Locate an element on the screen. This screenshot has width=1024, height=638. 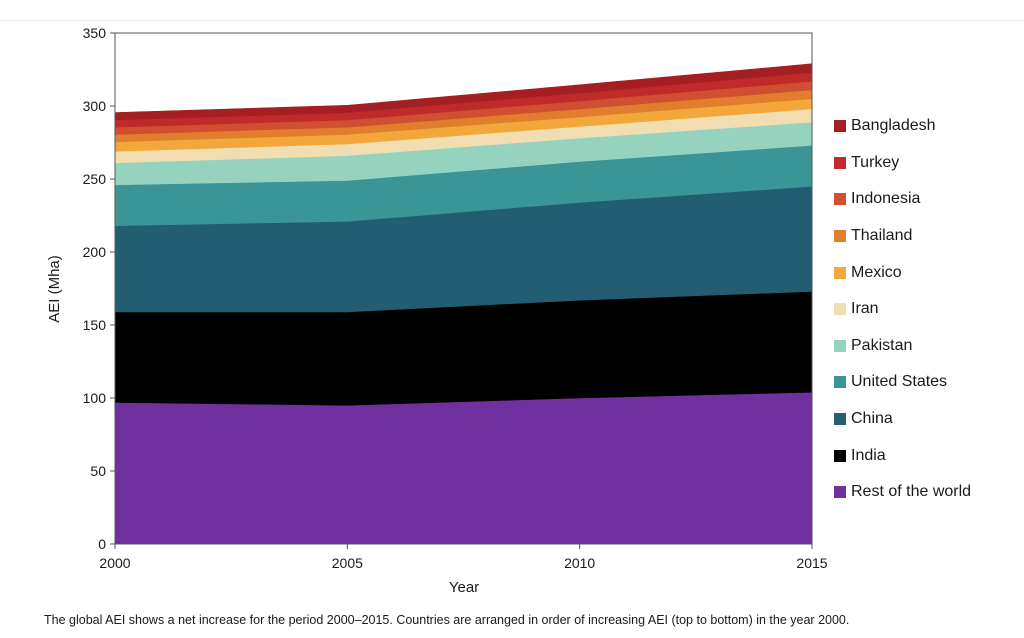
legend-label: Thailand is located at coordinates (882, 236).